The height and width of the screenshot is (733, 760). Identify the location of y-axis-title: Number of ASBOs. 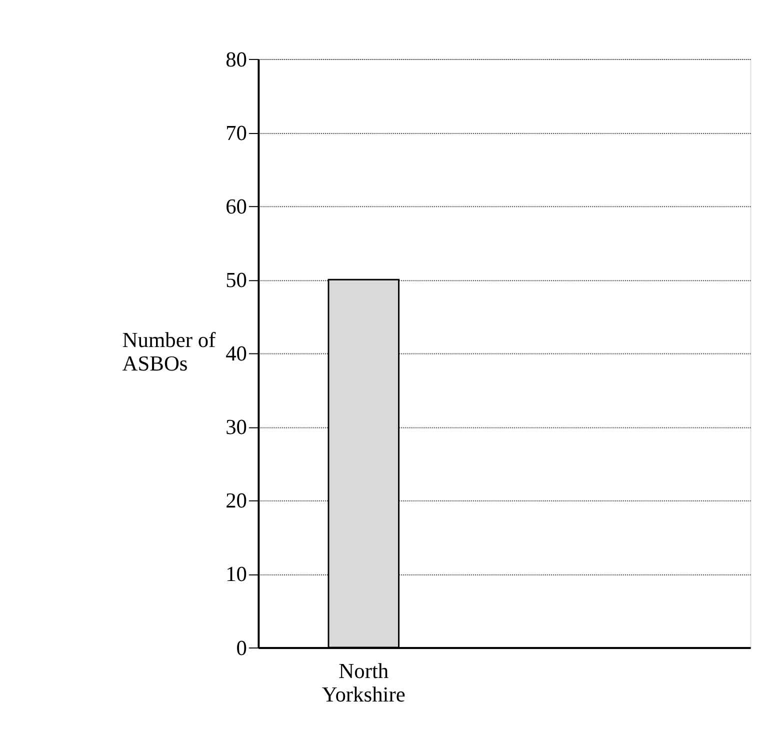
(169, 352).